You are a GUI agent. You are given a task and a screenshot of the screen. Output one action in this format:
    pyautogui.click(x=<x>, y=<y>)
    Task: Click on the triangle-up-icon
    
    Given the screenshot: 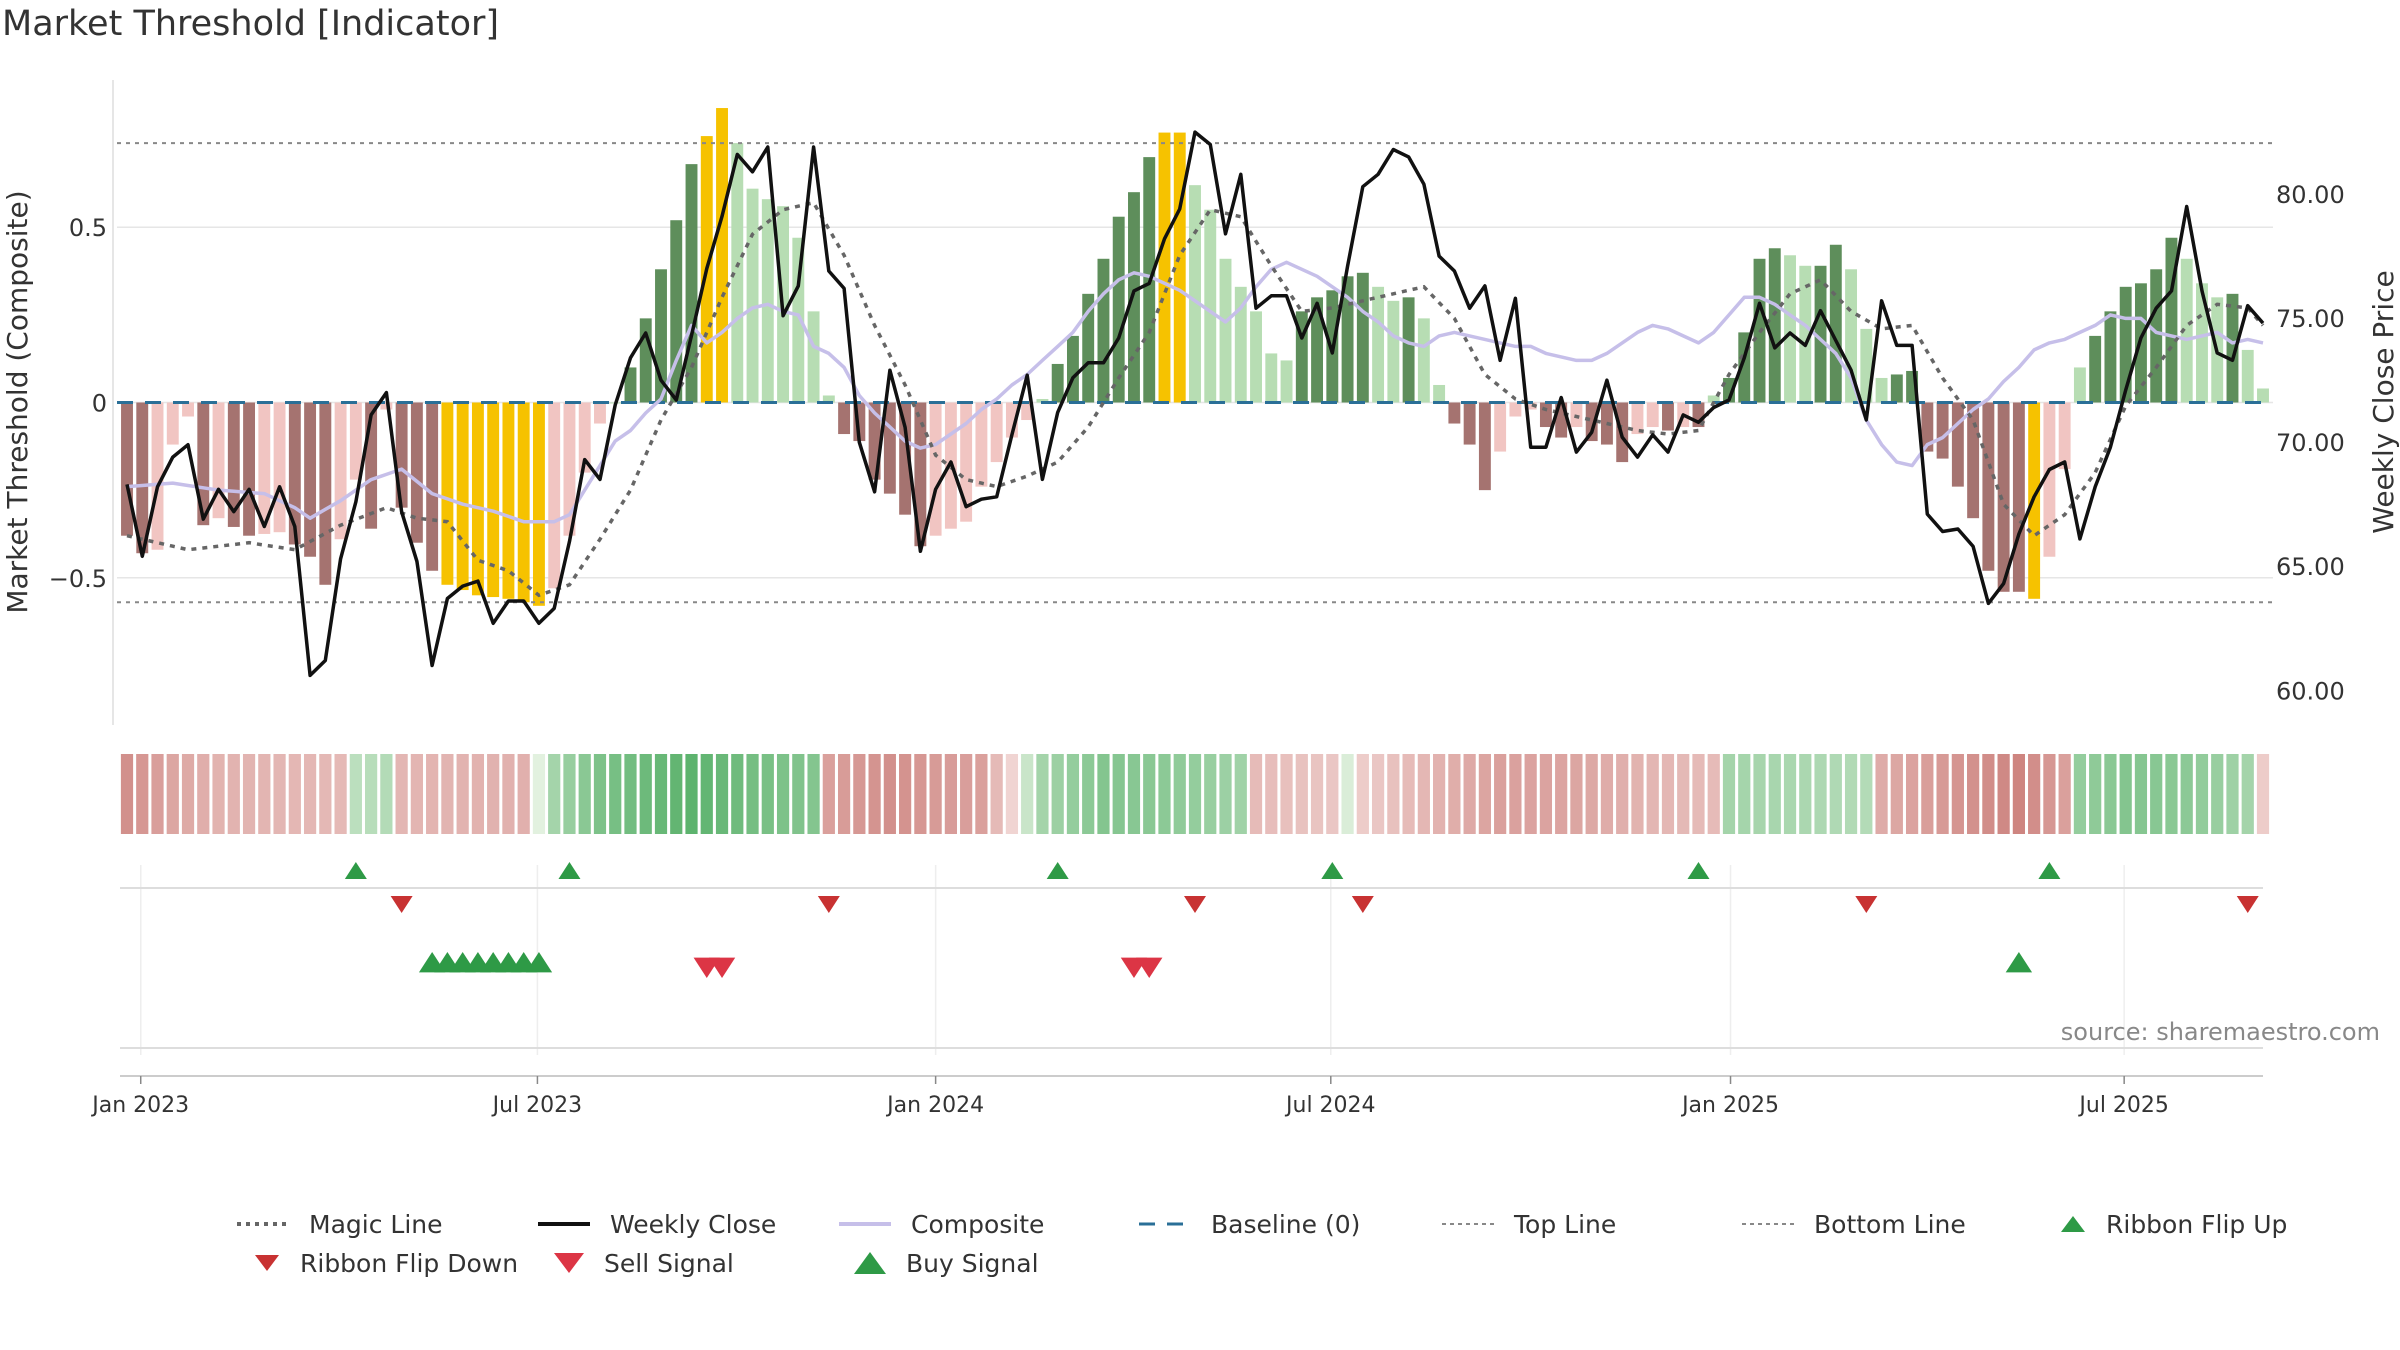 What is the action you would take?
    pyautogui.click(x=870, y=1263)
    